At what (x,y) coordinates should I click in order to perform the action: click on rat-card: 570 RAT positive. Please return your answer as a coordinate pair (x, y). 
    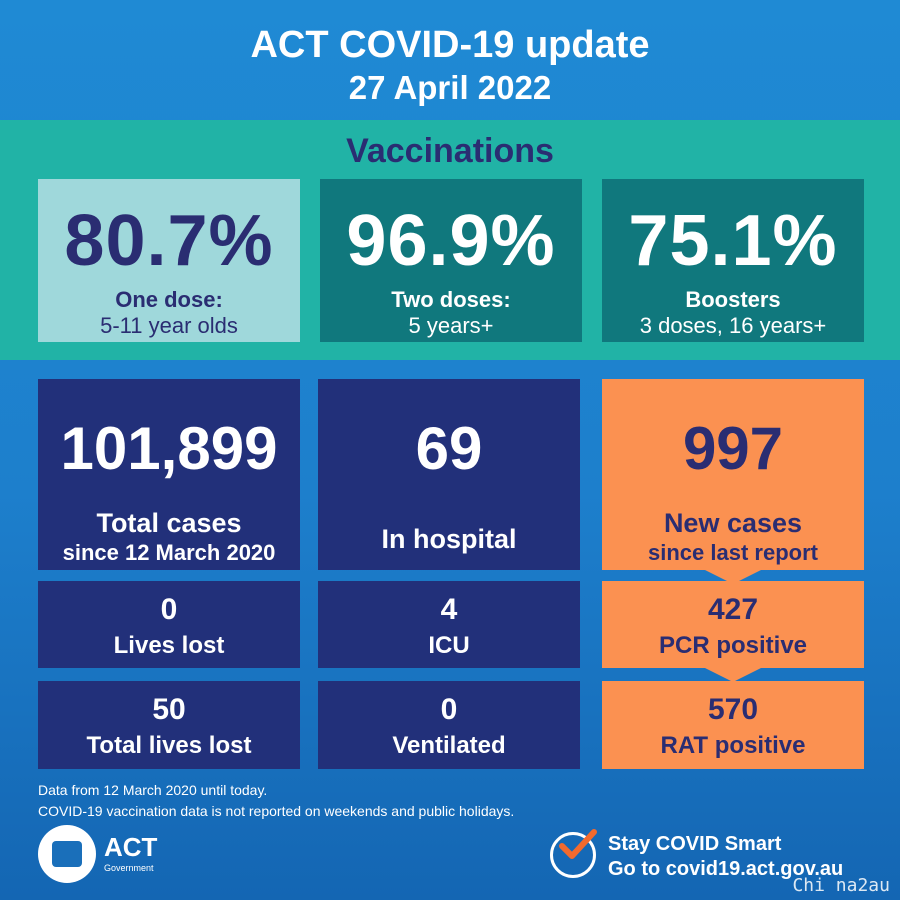
    Looking at the image, I should click on (733, 725).